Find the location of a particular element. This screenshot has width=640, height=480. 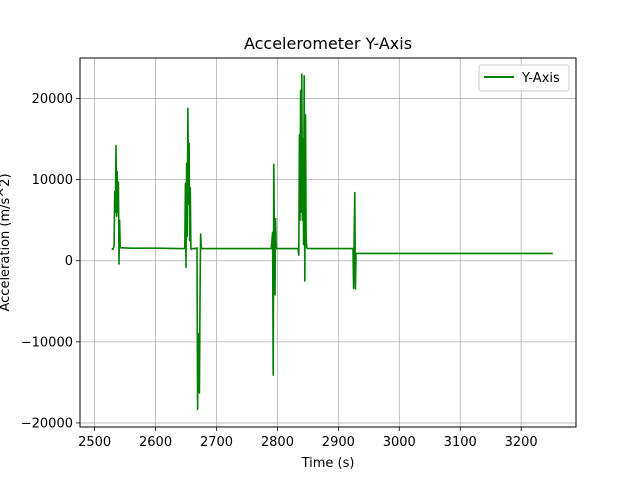

legend: Y-Axis is located at coordinates (524, 78).